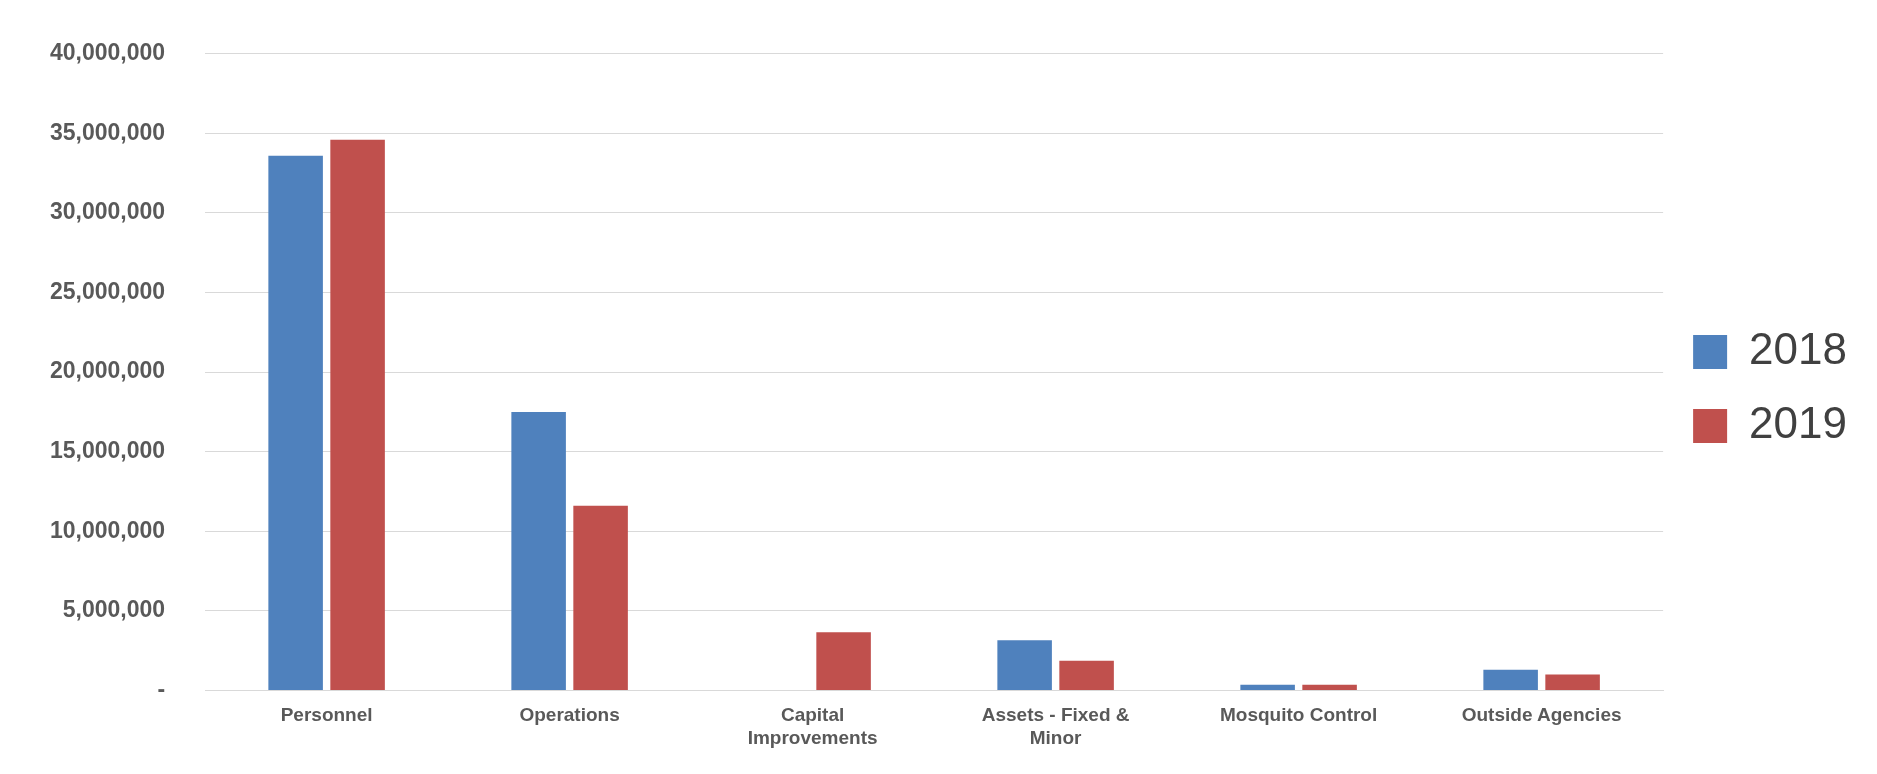 The image size is (1877, 774). I want to click on y-tick-label: 5,000,000, so click(114, 609).